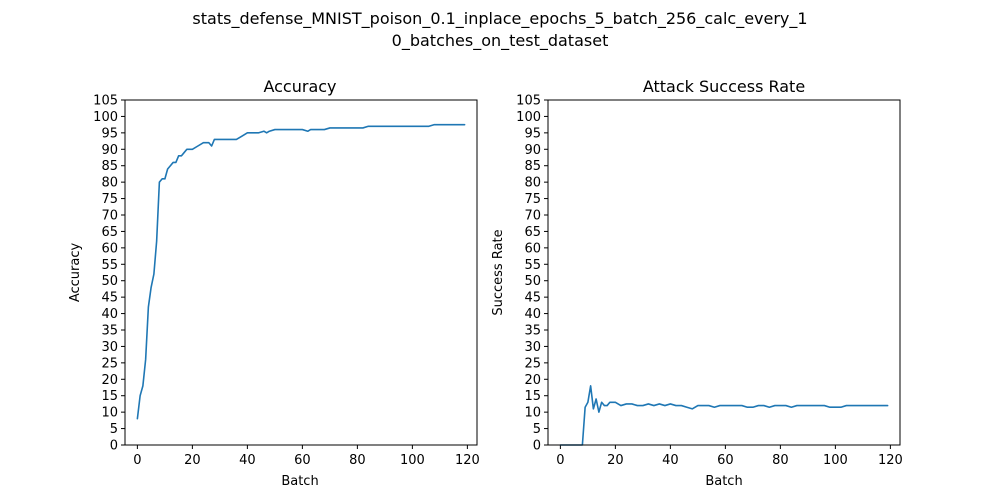 The image size is (1000, 500). What do you see at coordinates (725, 460) in the screenshot?
I see `attack-success-rate-x-tick-label: 60` at bounding box center [725, 460].